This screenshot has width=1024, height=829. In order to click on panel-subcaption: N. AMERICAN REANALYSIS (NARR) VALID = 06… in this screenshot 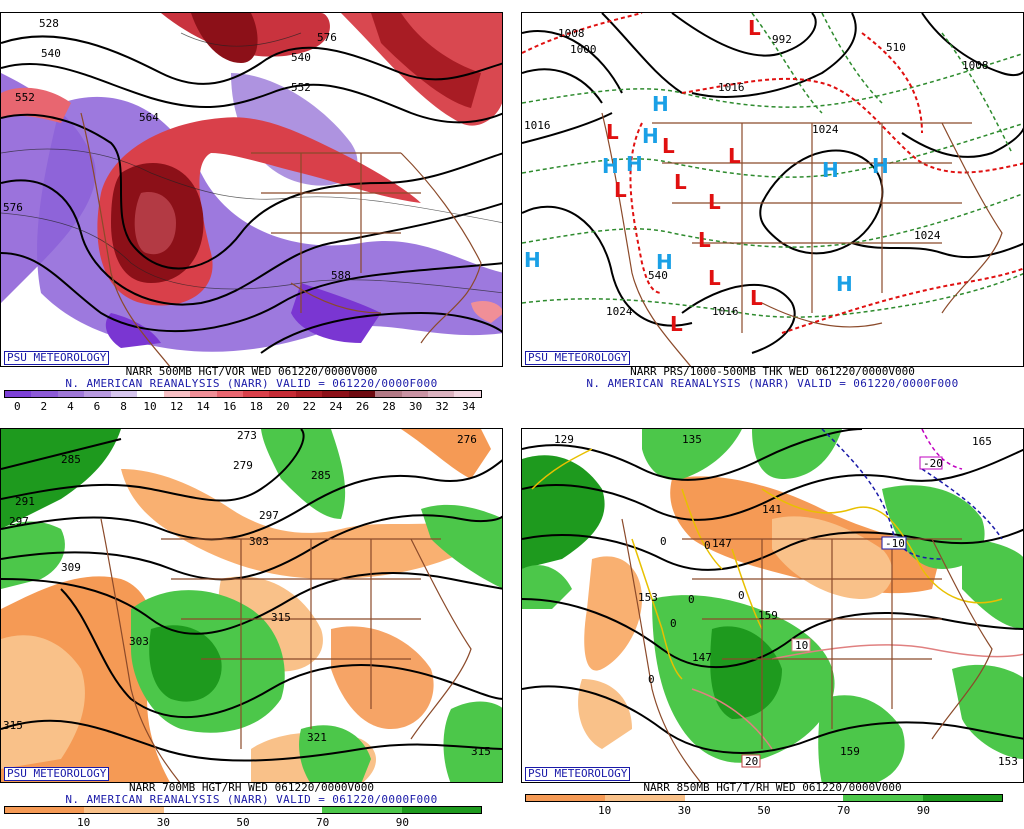, I will do `click(772, 383)`.